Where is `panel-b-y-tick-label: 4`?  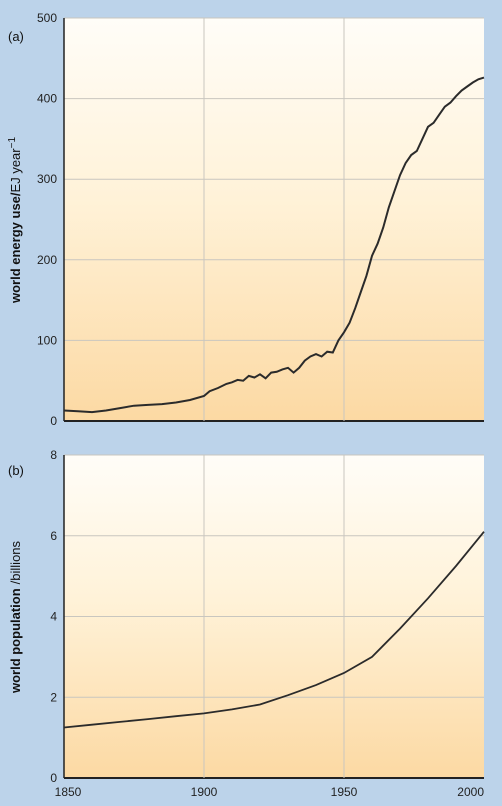 panel-b-y-tick-label: 4 is located at coordinates (53, 617).